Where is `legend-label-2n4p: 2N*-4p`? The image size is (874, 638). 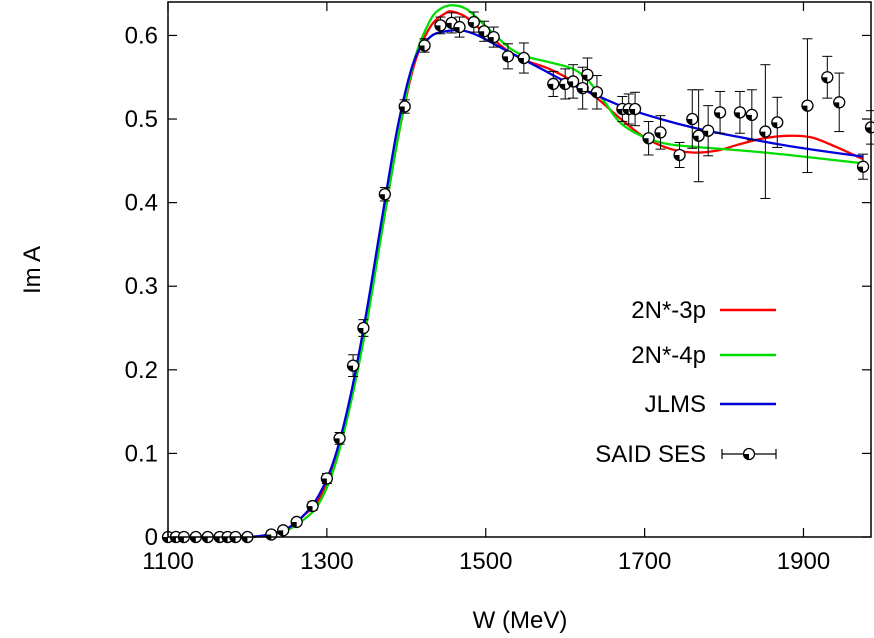
legend-label-2n4p: 2N*-4p is located at coordinates (668, 355).